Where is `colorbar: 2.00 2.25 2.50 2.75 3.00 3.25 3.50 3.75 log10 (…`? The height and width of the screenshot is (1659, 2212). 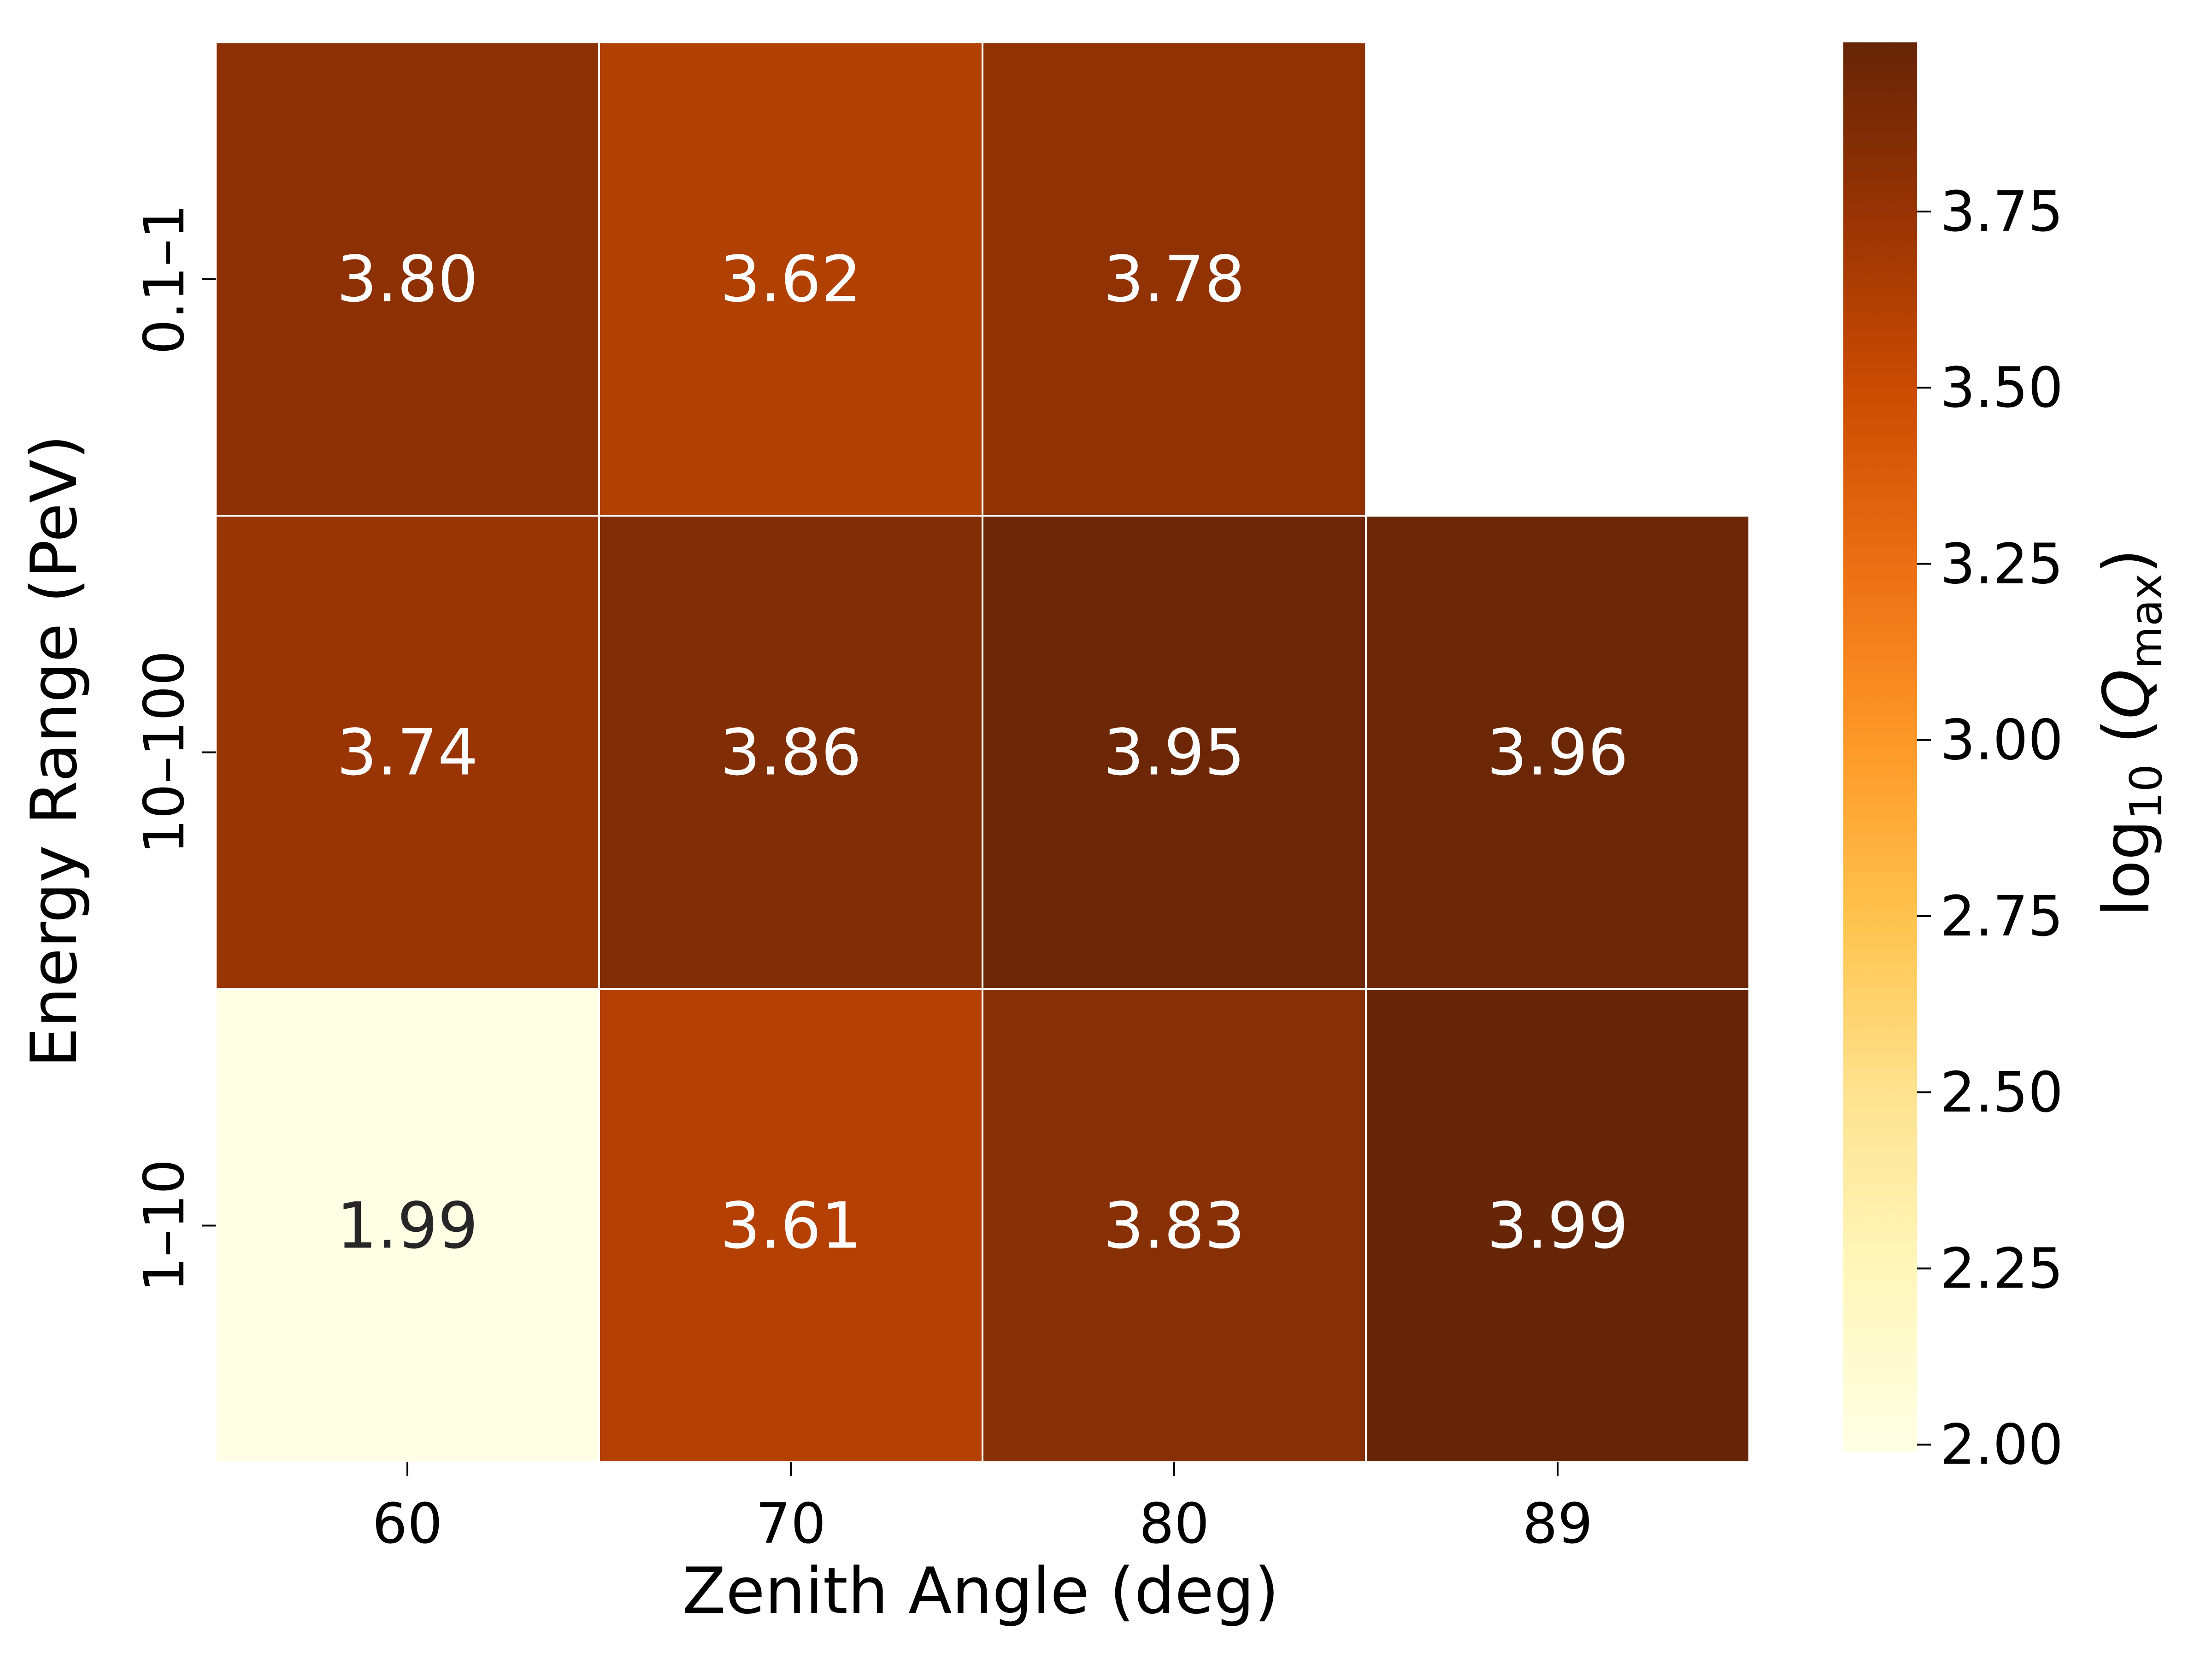
colorbar: 2.00 2.25 2.50 2.75 3.00 3.25 3.50 3.75 log10 (… is located at coordinates (2007, 759).